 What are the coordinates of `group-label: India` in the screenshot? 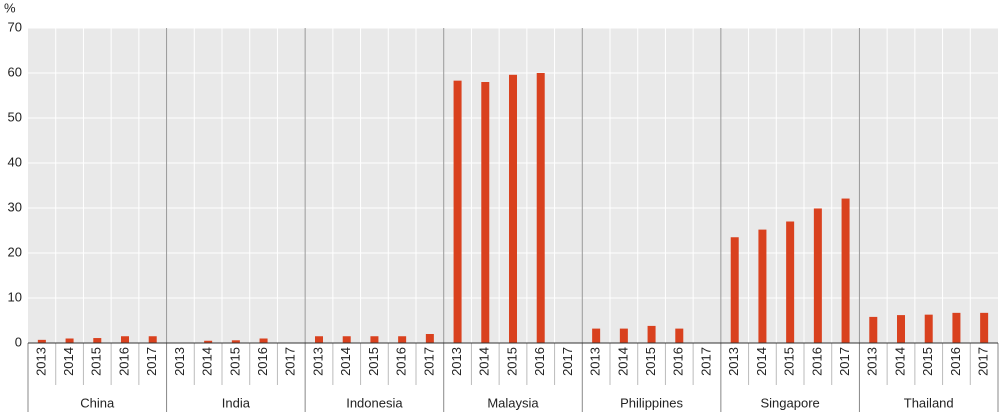 It's located at (236, 402).